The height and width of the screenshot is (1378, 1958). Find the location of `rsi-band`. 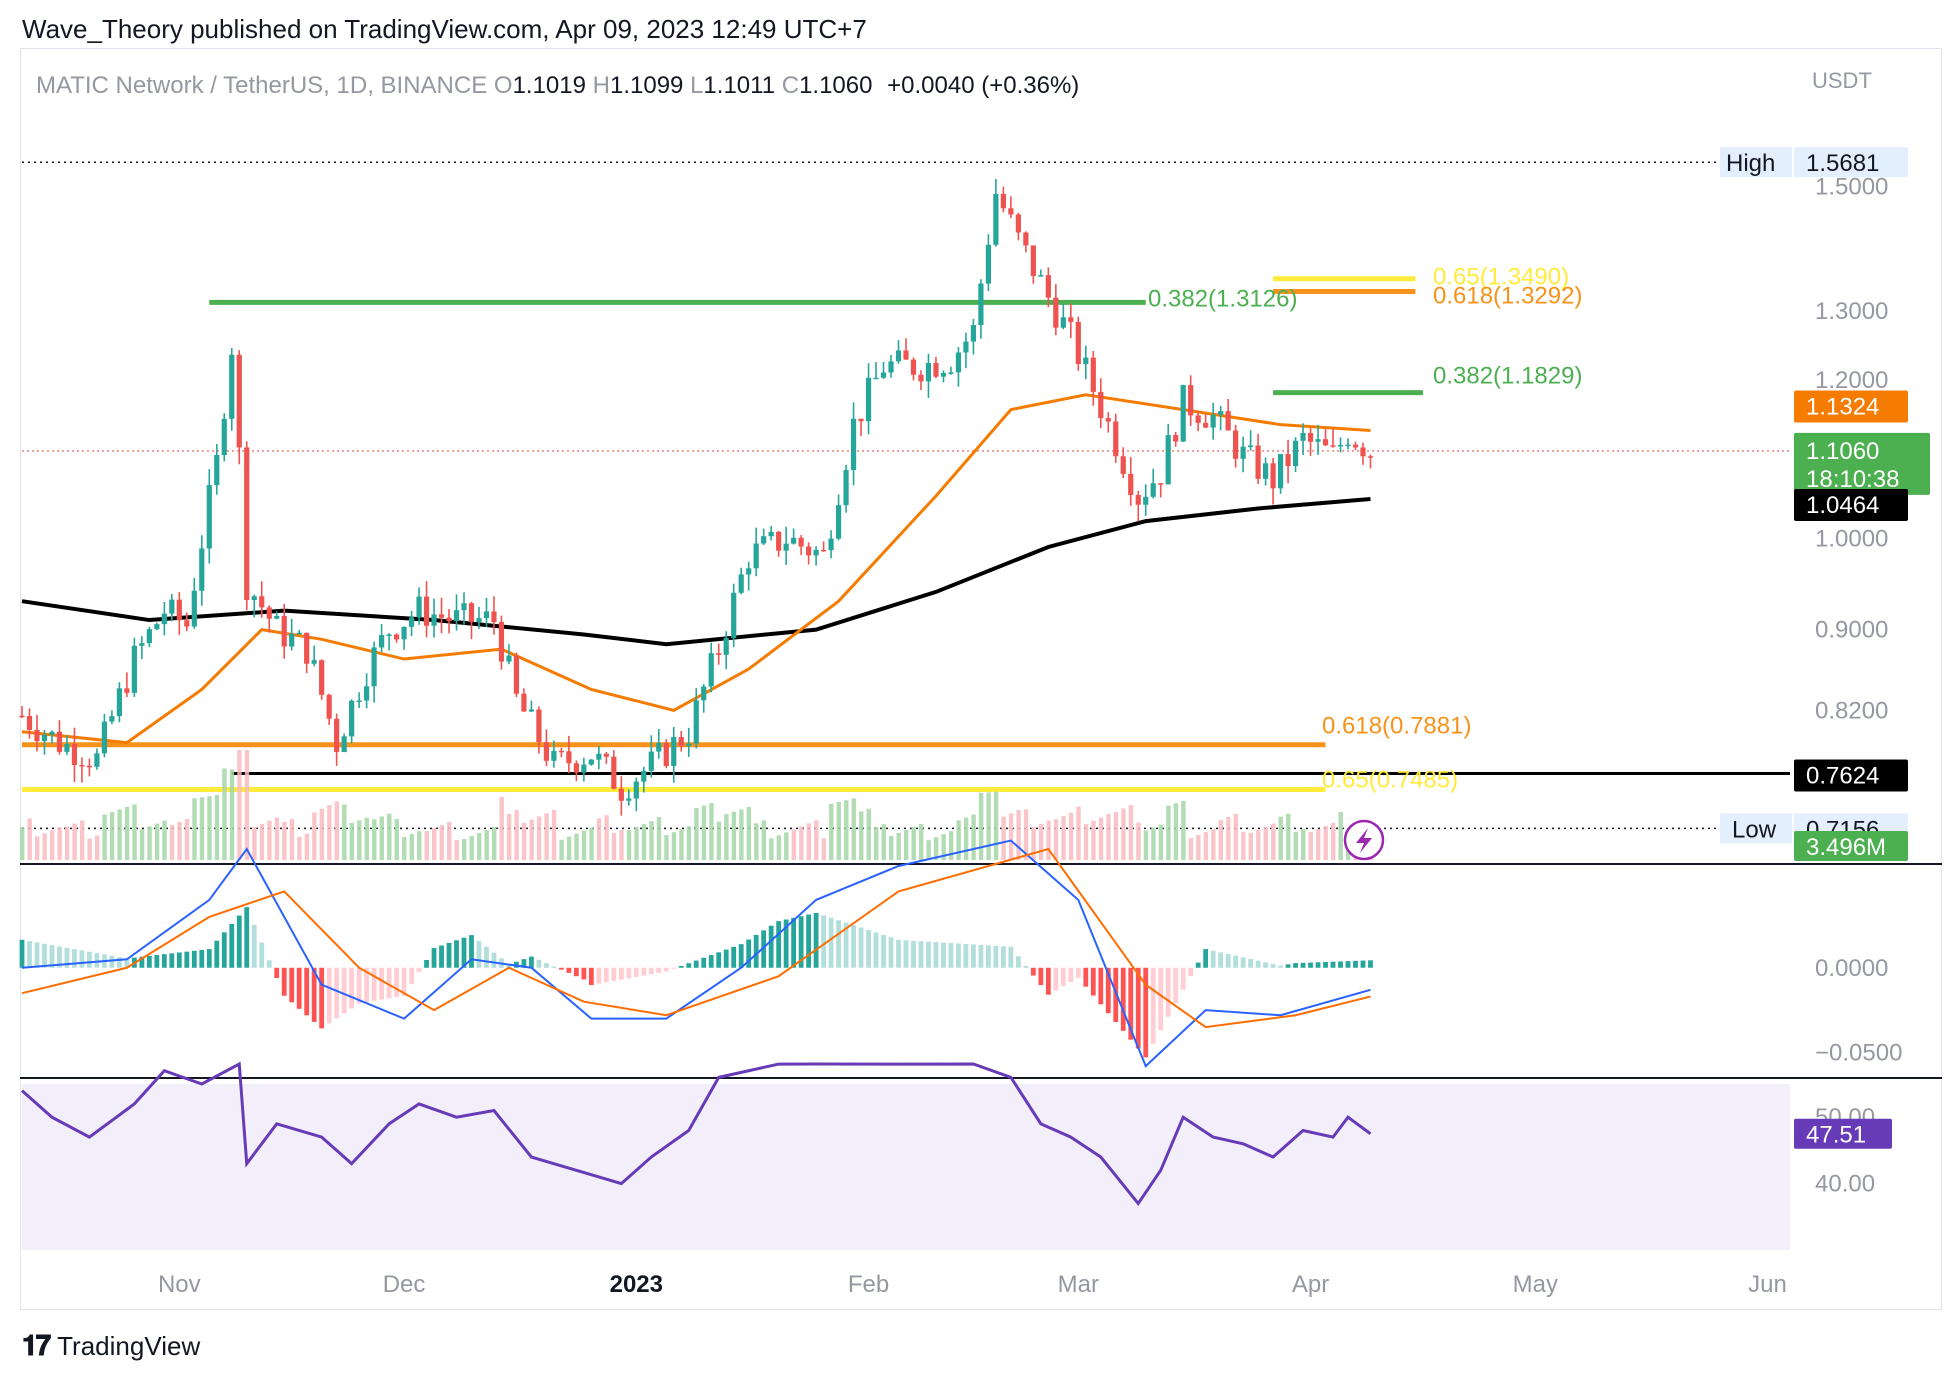

rsi-band is located at coordinates (906, 1167).